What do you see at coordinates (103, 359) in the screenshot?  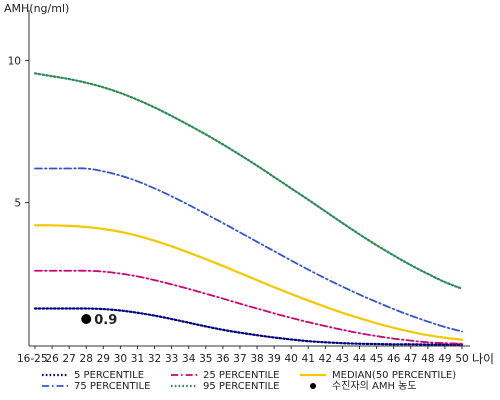 I see `x-tick-label: 29` at bounding box center [103, 359].